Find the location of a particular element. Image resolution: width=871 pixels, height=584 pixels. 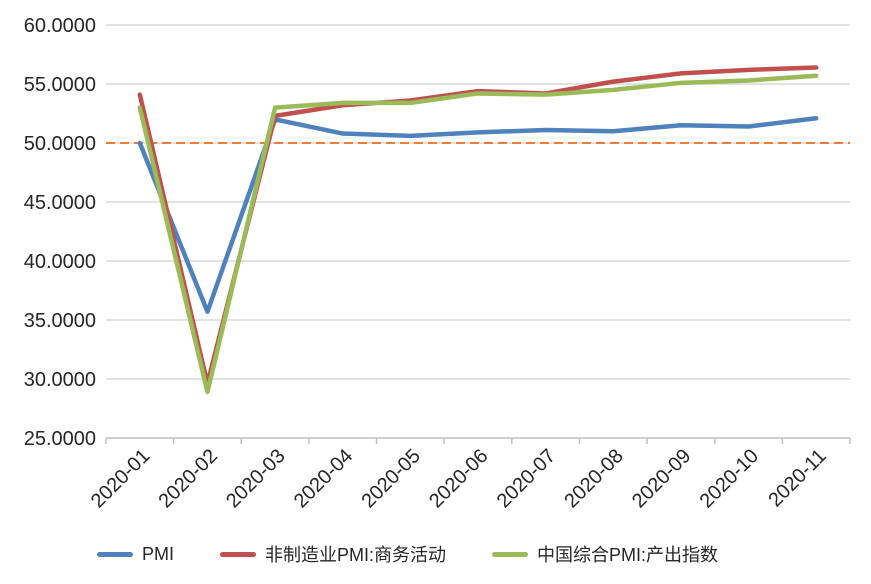

y-tick-label: 60.0000 is located at coordinates (60, 26).